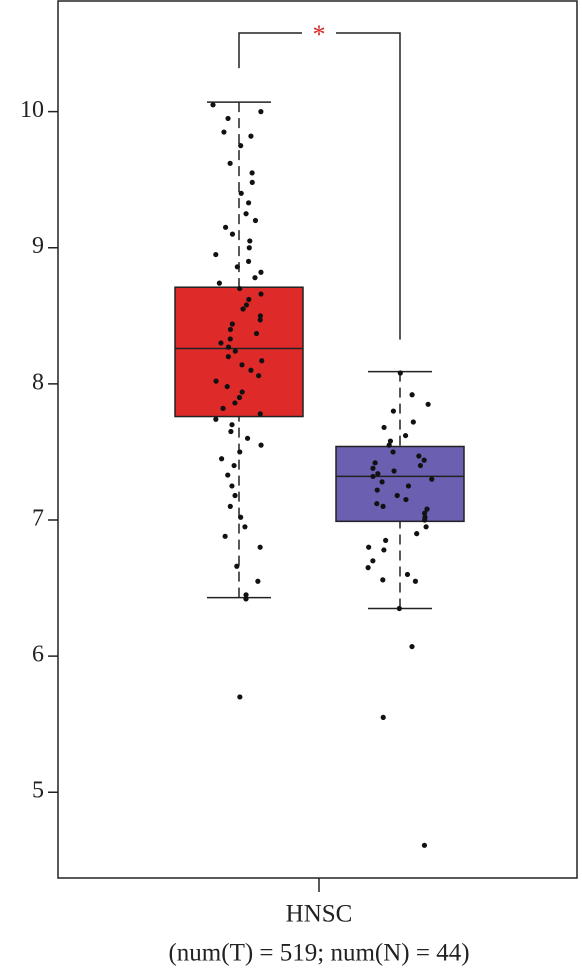  I want to click on y-tick-label: 9, so click(38, 246).